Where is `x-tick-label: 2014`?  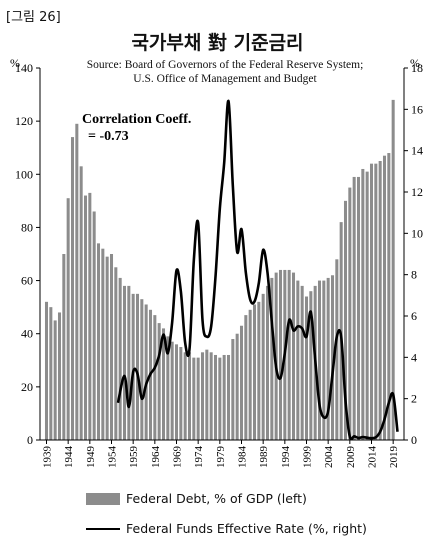
x-tick-label: 2014 is located at coordinates (373, 457).